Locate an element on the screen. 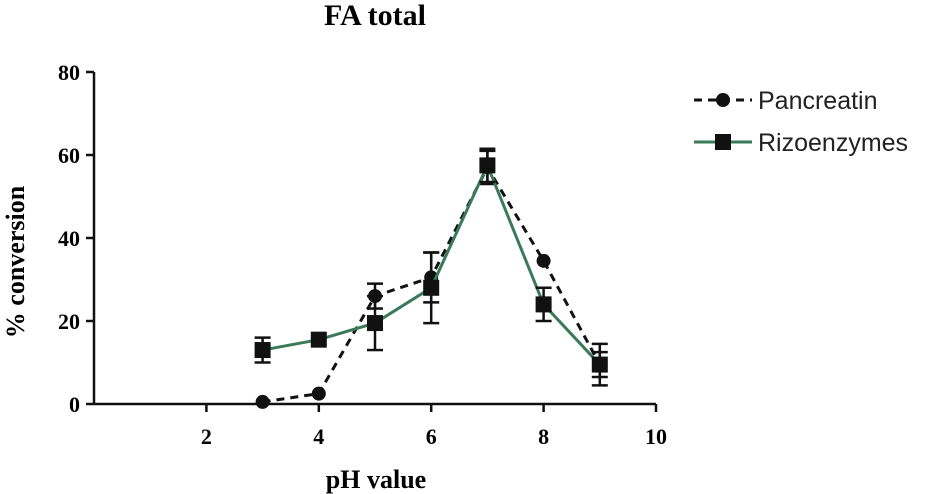  legend-label: Pancreatin is located at coordinates (818, 101).